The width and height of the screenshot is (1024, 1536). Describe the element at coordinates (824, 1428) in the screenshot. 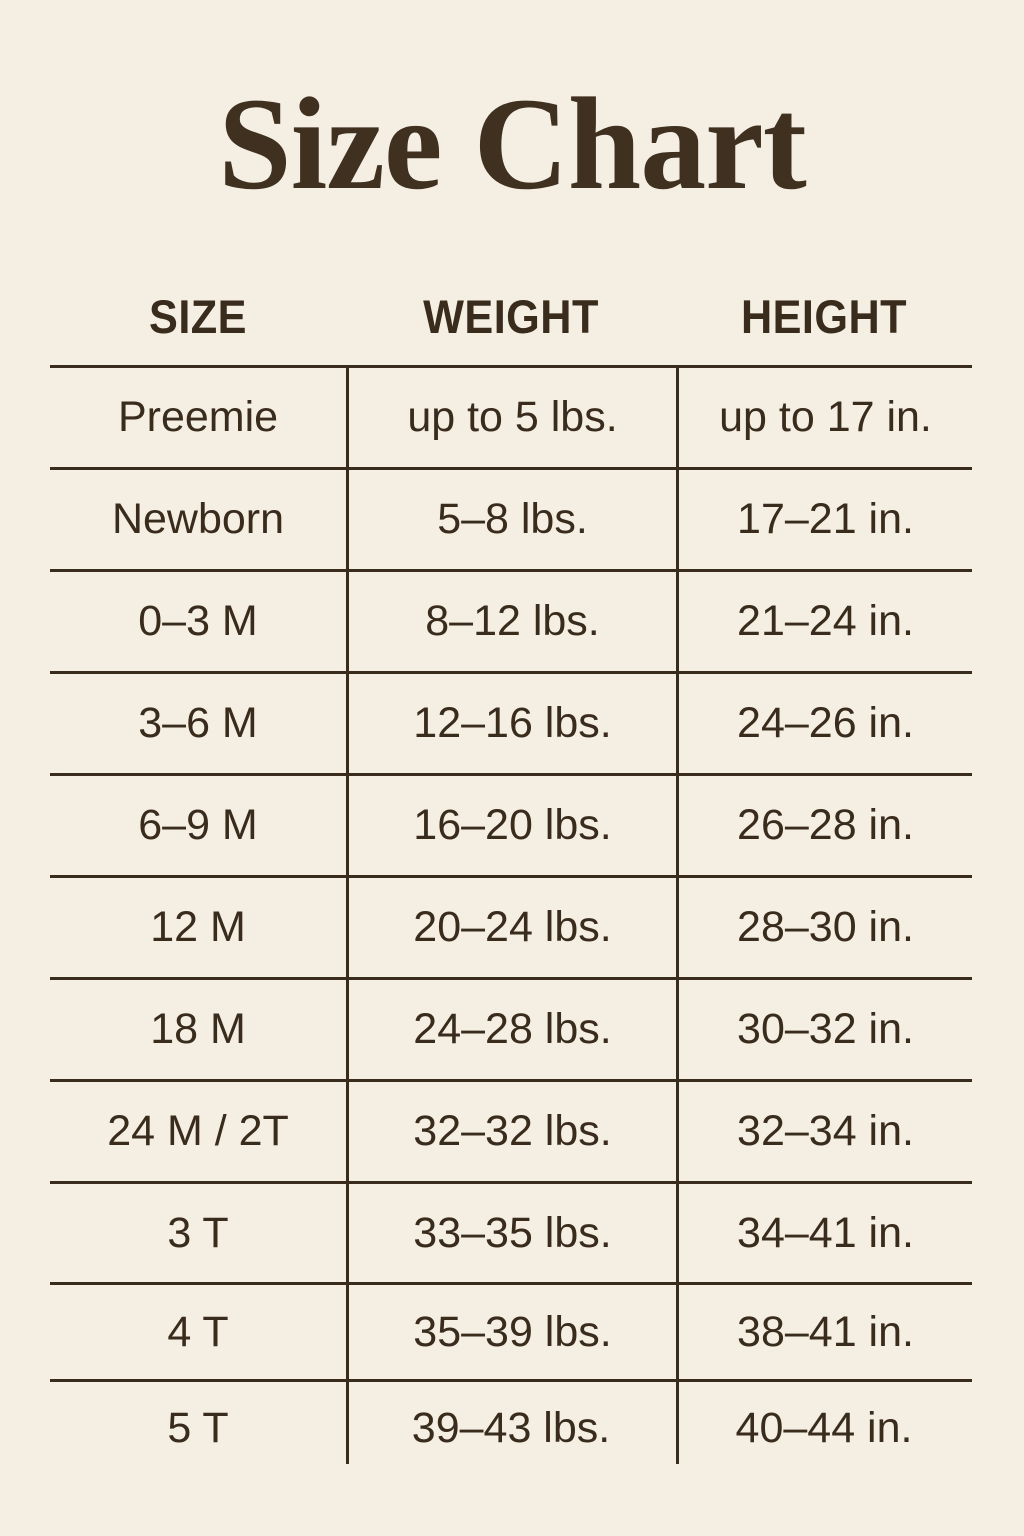

I see `cell-height: 40–44 in.` at that location.